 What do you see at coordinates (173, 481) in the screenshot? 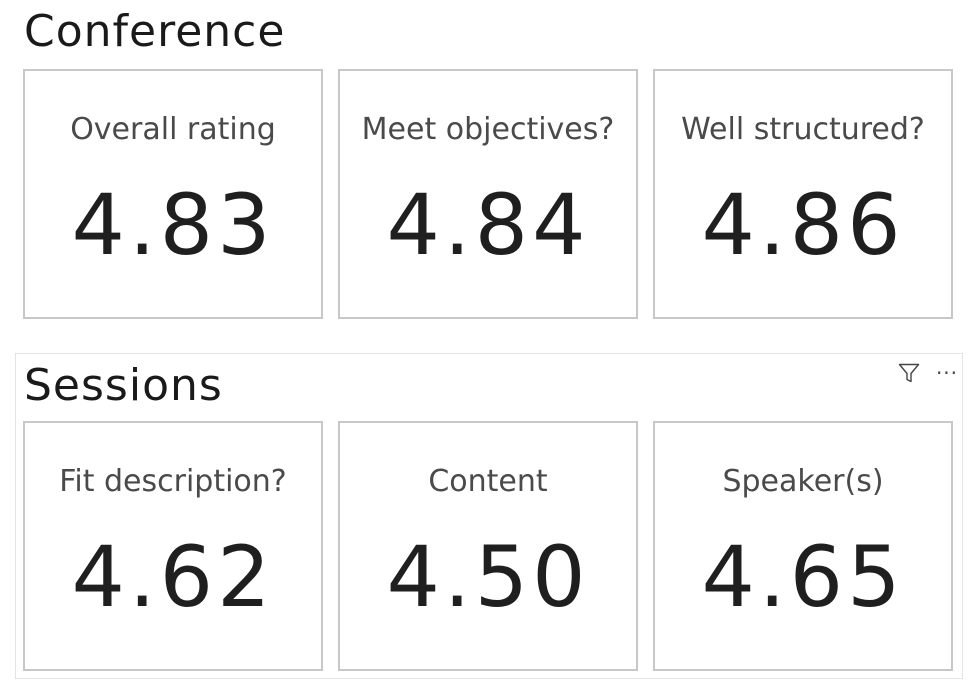
I see `card-label: Fit description?` at bounding box center [173, 481].